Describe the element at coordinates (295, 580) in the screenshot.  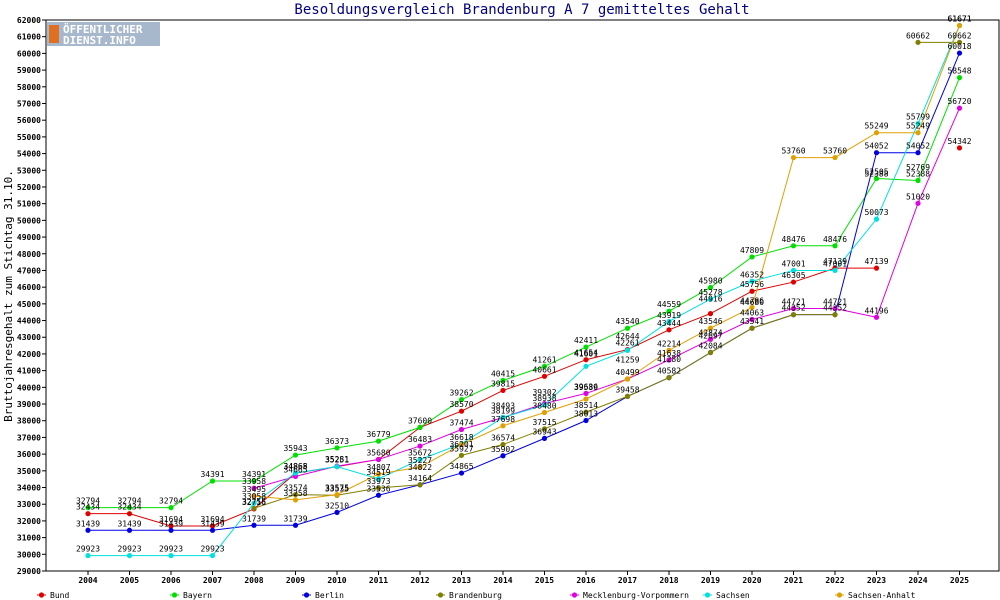
I see `x-tick-label: 2009` at that location.